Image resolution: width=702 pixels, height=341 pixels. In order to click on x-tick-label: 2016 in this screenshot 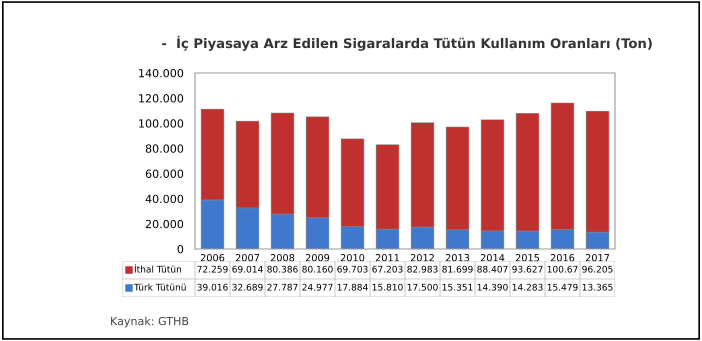, I will do `click(562, 258)`.